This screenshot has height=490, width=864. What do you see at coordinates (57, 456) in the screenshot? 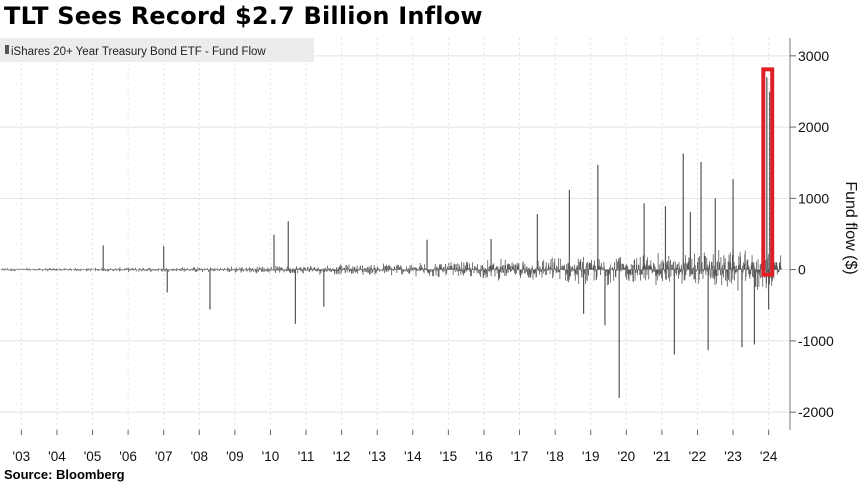
I see `x-tick-label: '04` at bounding box center [57, 456].